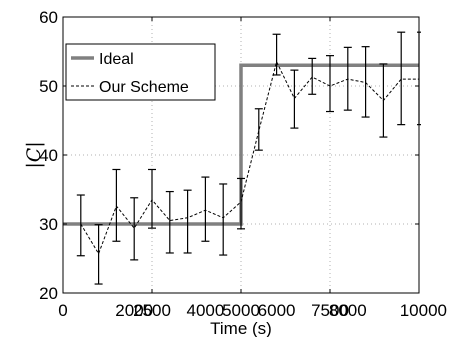  Describe the element at coordinates (152, 310) in the screenshot. I see `x-tick-label: 2500` at that location.